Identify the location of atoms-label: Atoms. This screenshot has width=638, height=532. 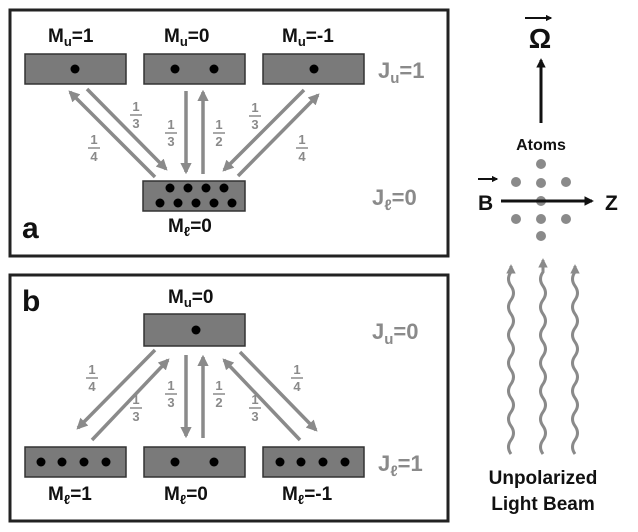
(541, 145).